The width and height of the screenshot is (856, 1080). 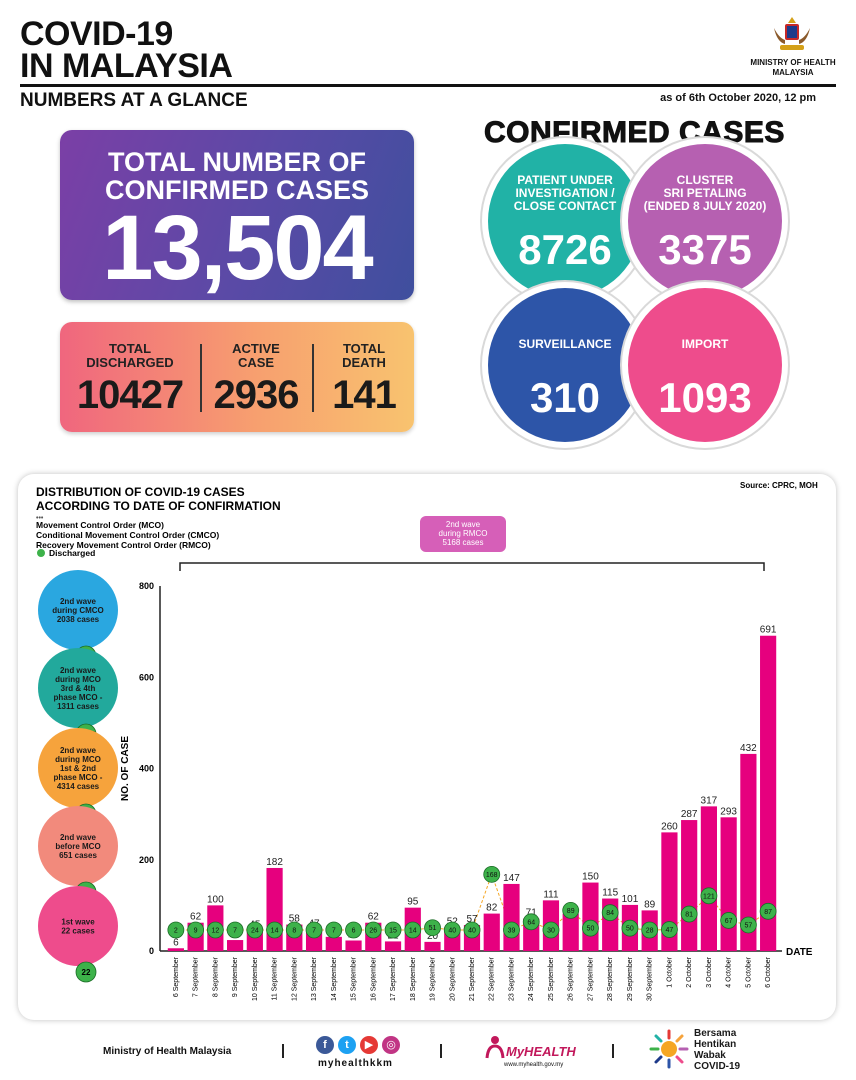 I want to click on y-tick-label: 600, so click(x=146, y=677).